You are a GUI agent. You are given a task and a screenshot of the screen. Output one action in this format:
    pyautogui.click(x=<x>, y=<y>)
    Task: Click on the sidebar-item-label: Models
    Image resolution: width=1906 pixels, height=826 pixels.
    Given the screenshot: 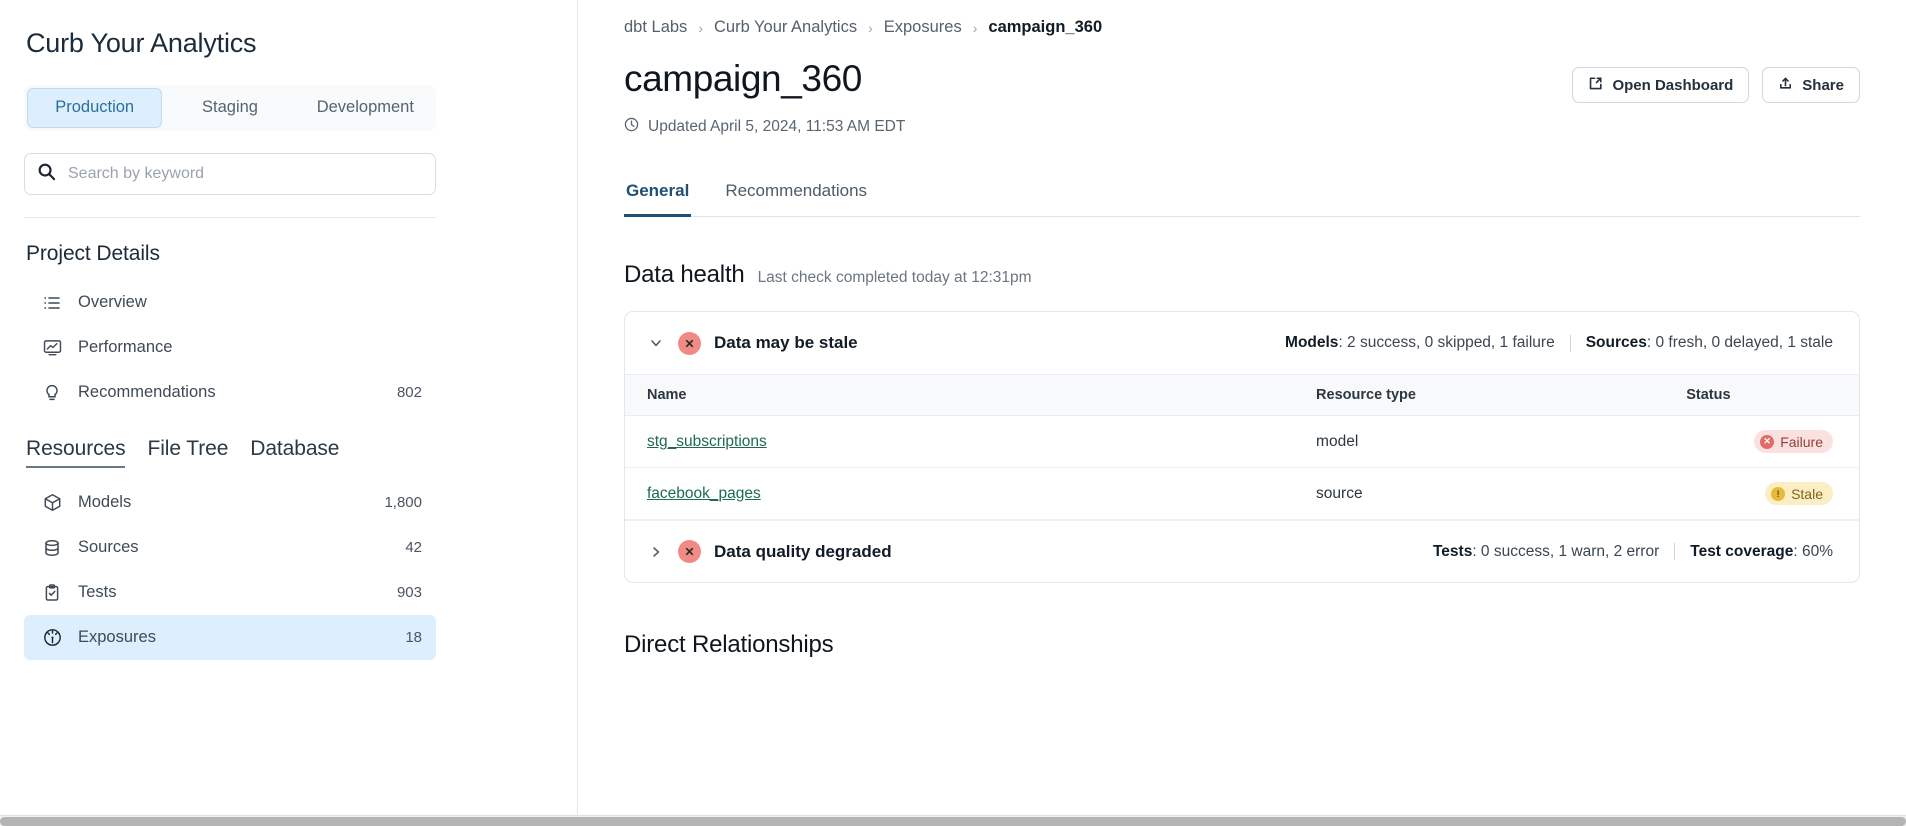 What is the action you would take?
    pyautogui.click(x=105, y=502)
    